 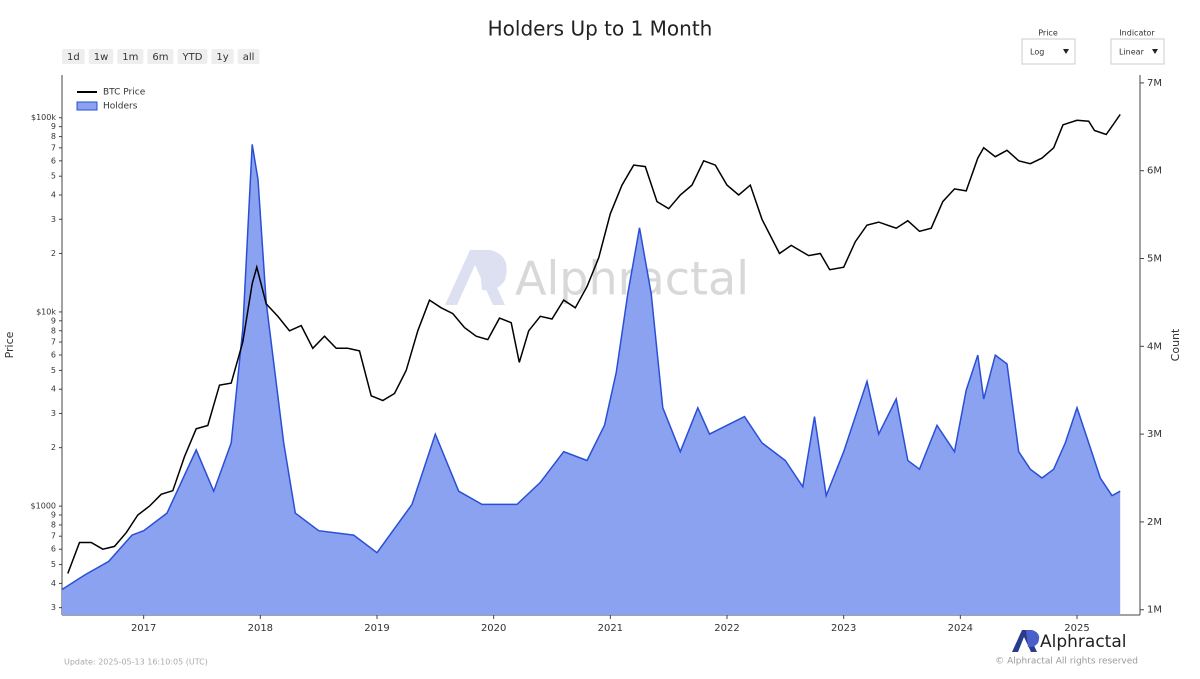 What do you see at coordinates (597, 278) in the screenshot?
I see `watermark: Alphractal` at bounding box center [597, 278].